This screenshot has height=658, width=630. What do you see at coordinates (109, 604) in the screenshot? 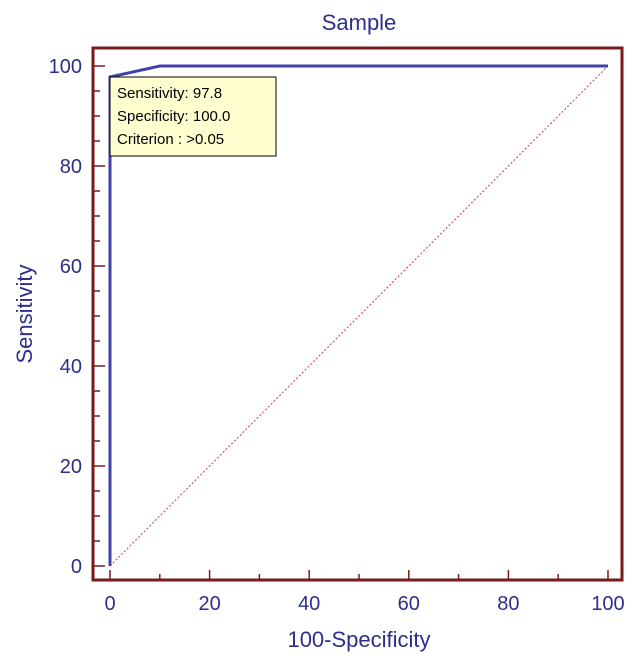
I see `x-tick-label: 0` at bounding box center [109, 604].